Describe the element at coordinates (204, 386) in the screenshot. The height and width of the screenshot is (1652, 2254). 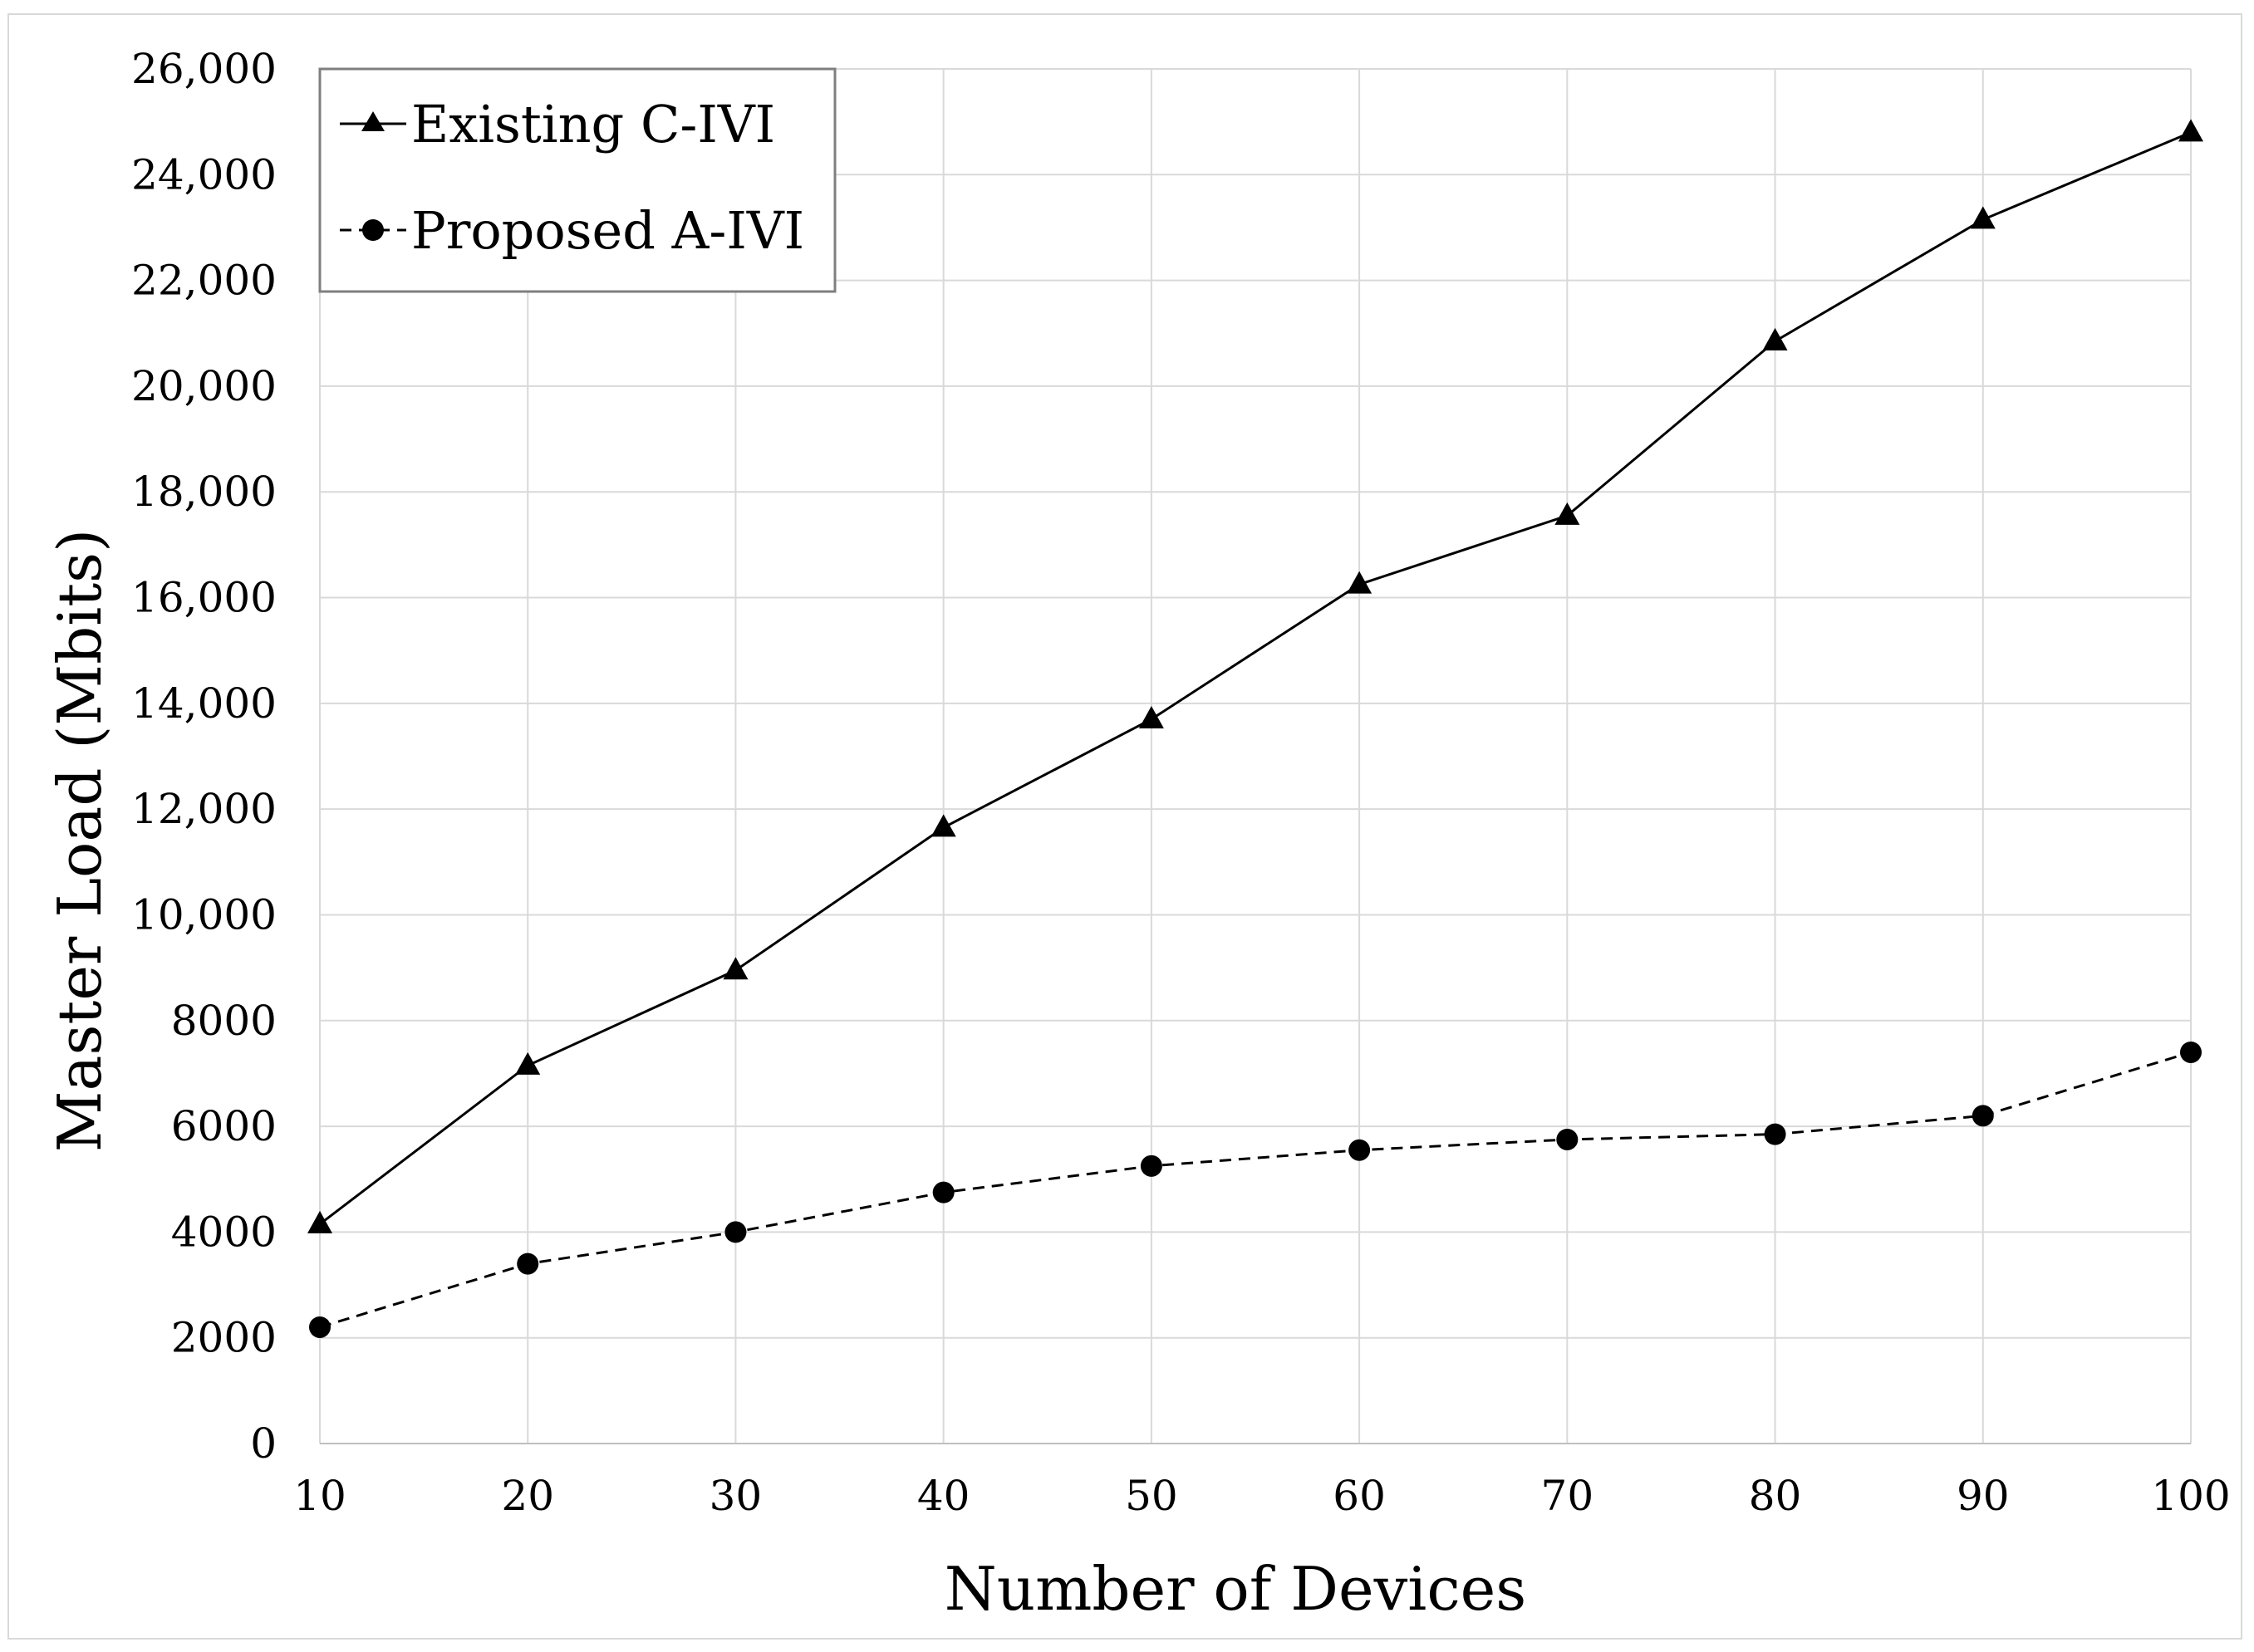
I see `y-tick-label: 20,000` at that location.